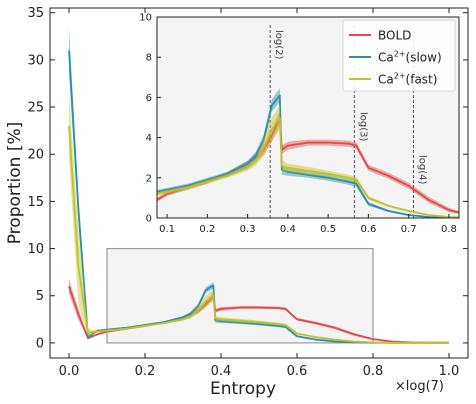  I want to click on x-tick-label: 0.2, so click(145, 371).